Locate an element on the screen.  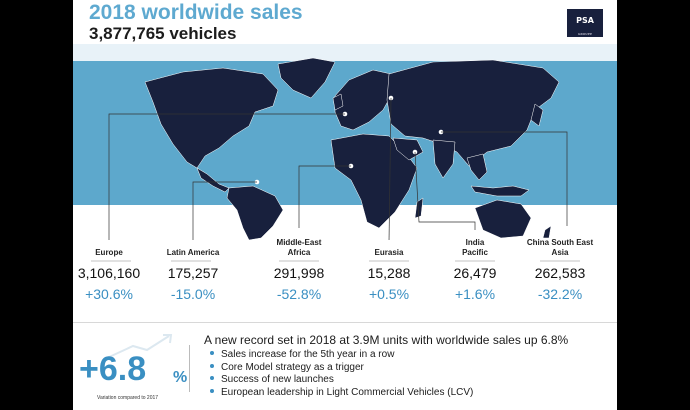
leader-china is located at coordinates (504, 178).